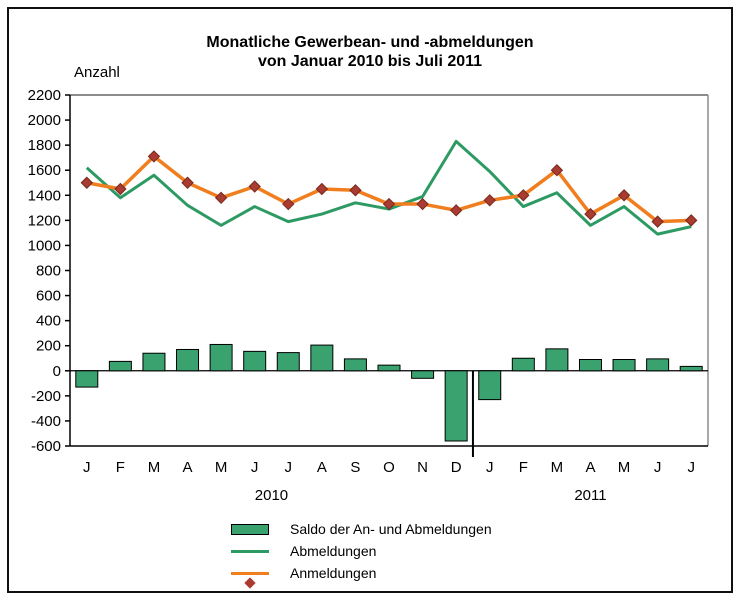 This screenshot has height=600, width=740. What do you see at coordinates (333, 551) in the screenshot?
I see `legend-label-abmeldungen: Abmeldungen` at bounding box center [333, 551].